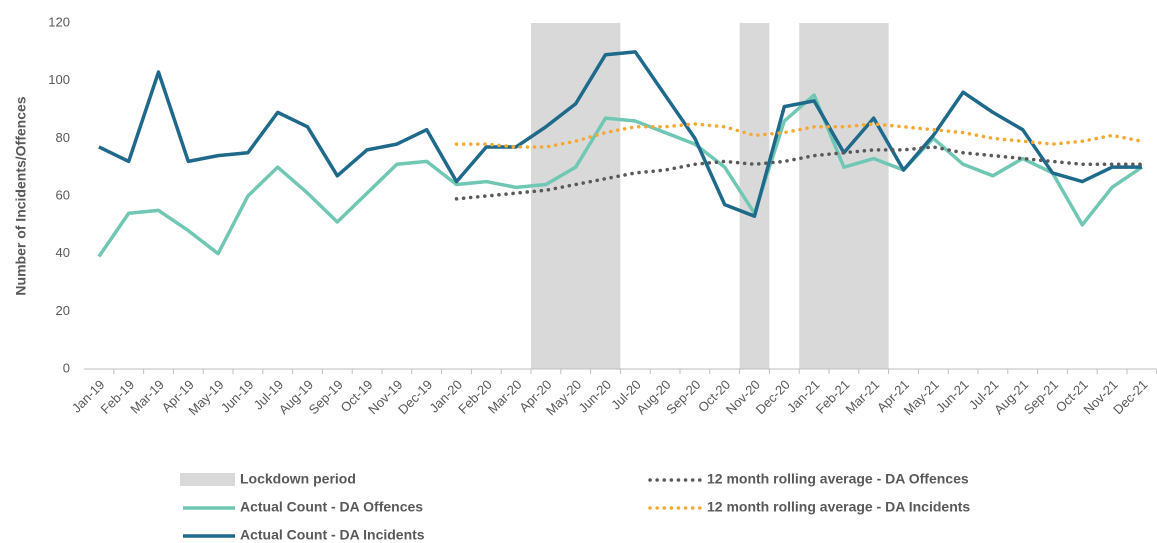 This screenshot has width=1157, height=543. Describe the element at coordinates (594, 396) in the screenshot. I see `x-tick-label: Jun-20` at that location.